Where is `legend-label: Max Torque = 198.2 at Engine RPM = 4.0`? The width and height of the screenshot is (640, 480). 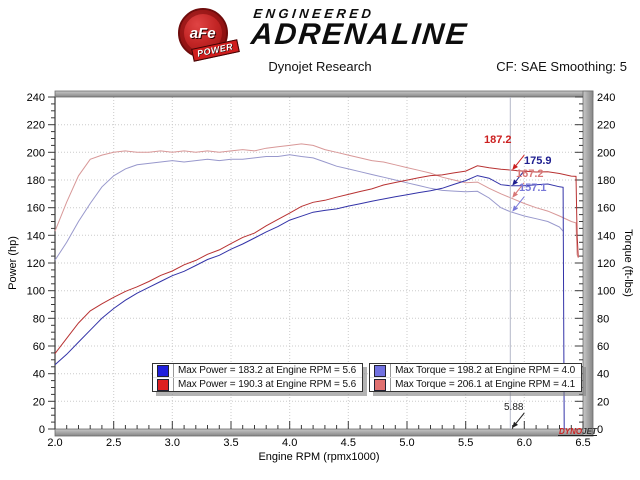
legend-label: Max Torque = 198.2 at Engine RPM = 4.0 is located at coordinates (485, 370).